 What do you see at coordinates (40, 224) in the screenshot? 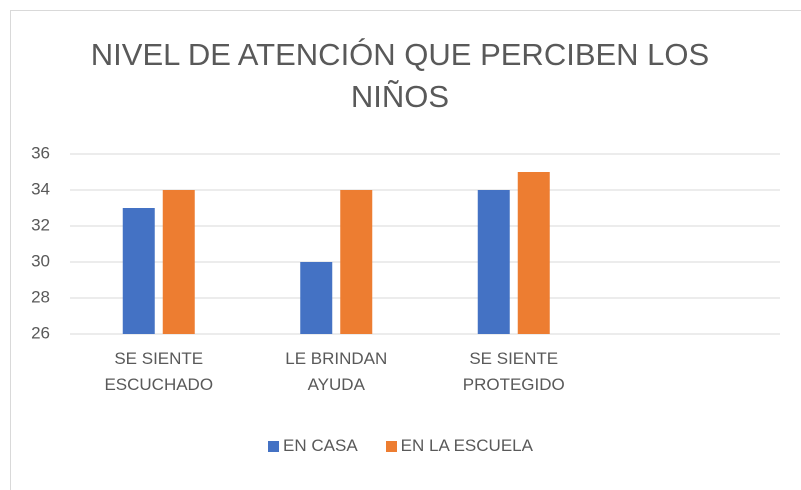
I see `y-tick-label: 32` at bounding box center [40, 224].